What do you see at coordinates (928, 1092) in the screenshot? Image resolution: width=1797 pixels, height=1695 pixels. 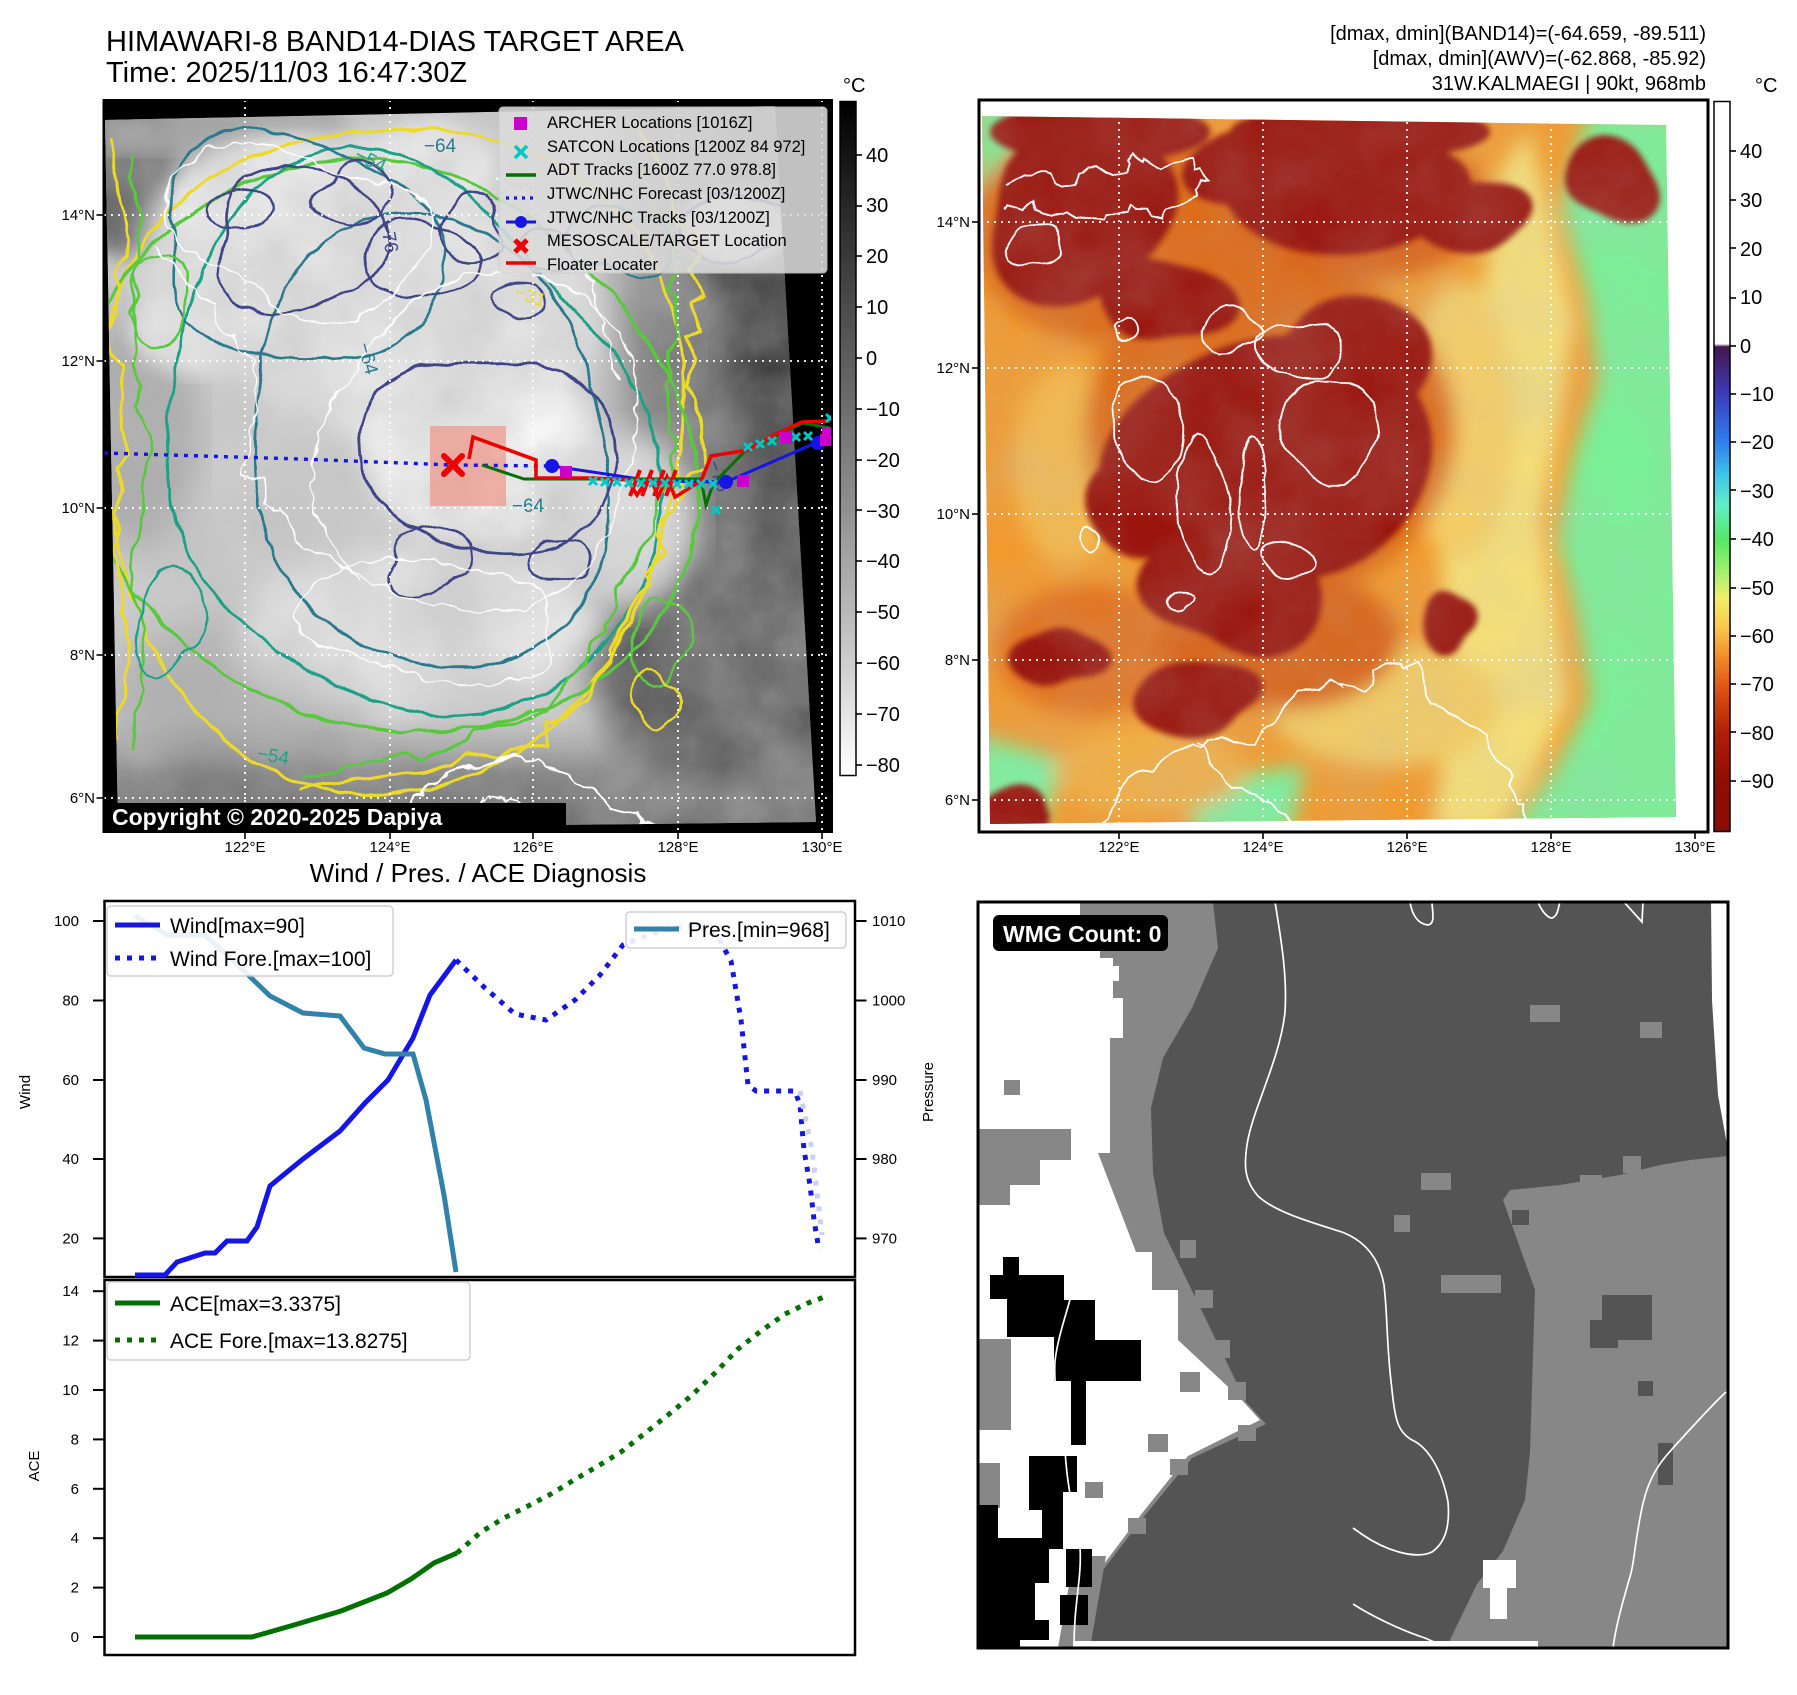 I see `svg-text: Pressure` at bounding box center [928, 1092].